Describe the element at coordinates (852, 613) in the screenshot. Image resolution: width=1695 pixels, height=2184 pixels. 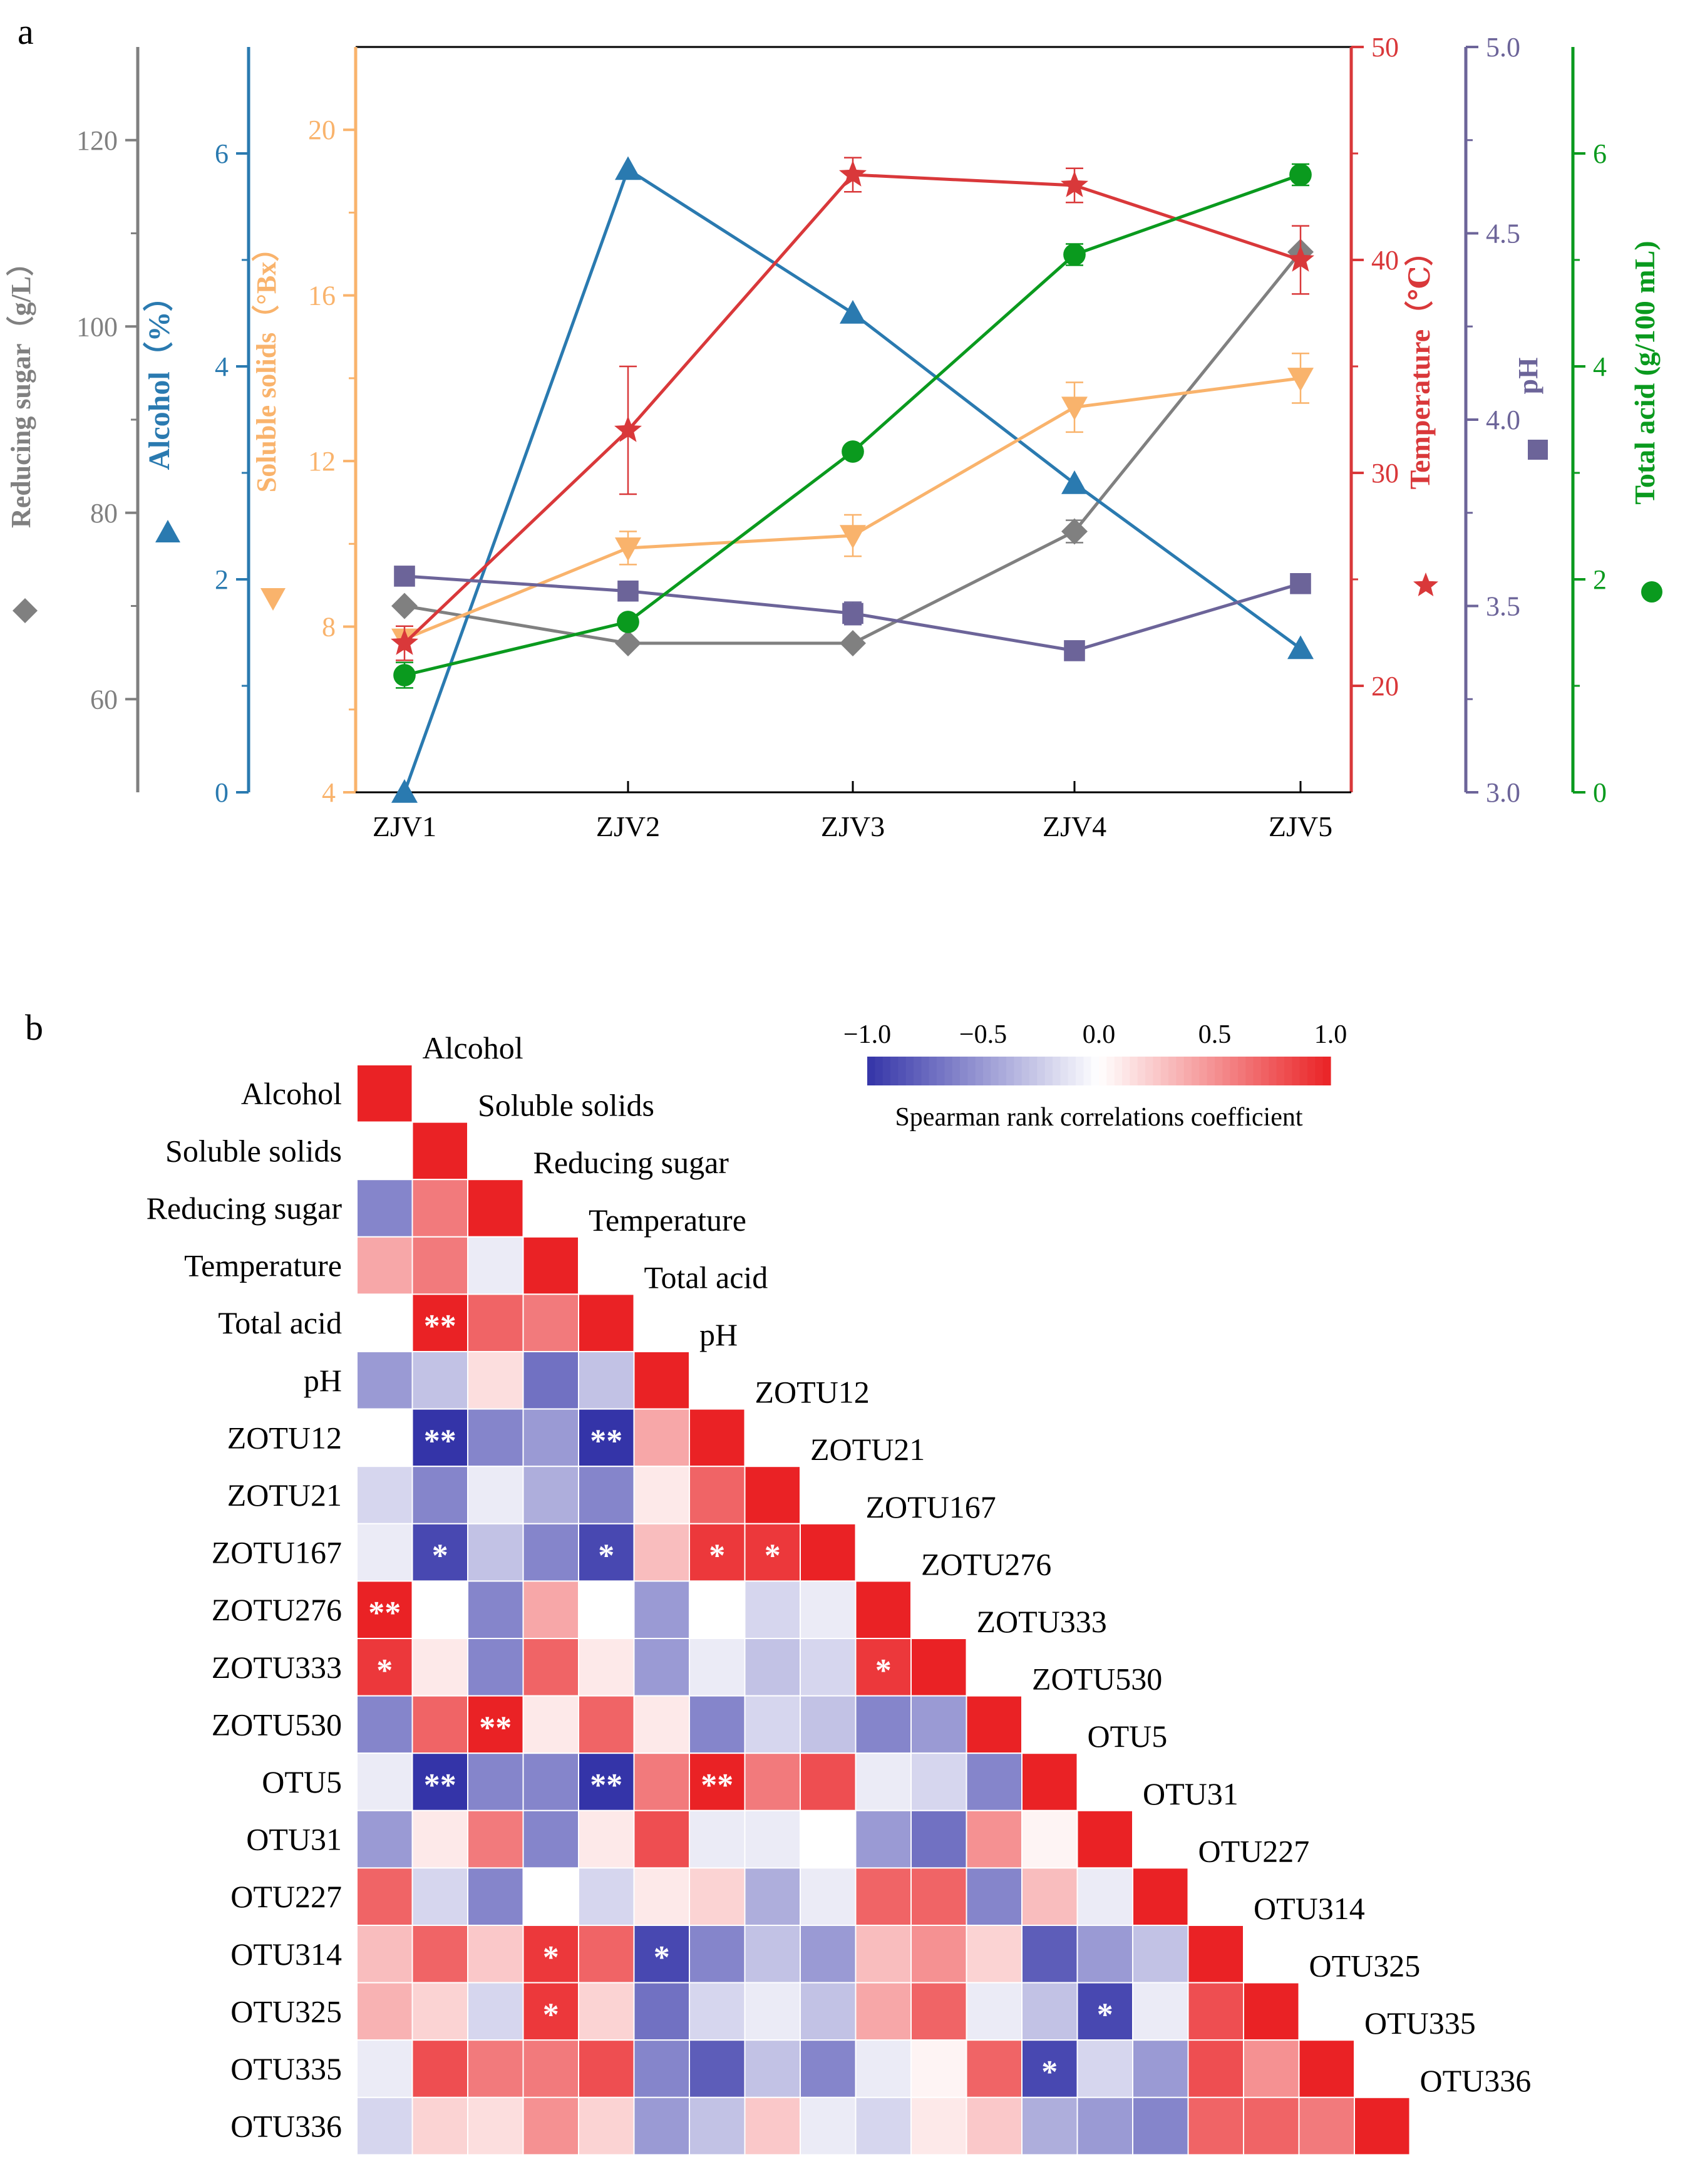
I see `ph-series` at that location.